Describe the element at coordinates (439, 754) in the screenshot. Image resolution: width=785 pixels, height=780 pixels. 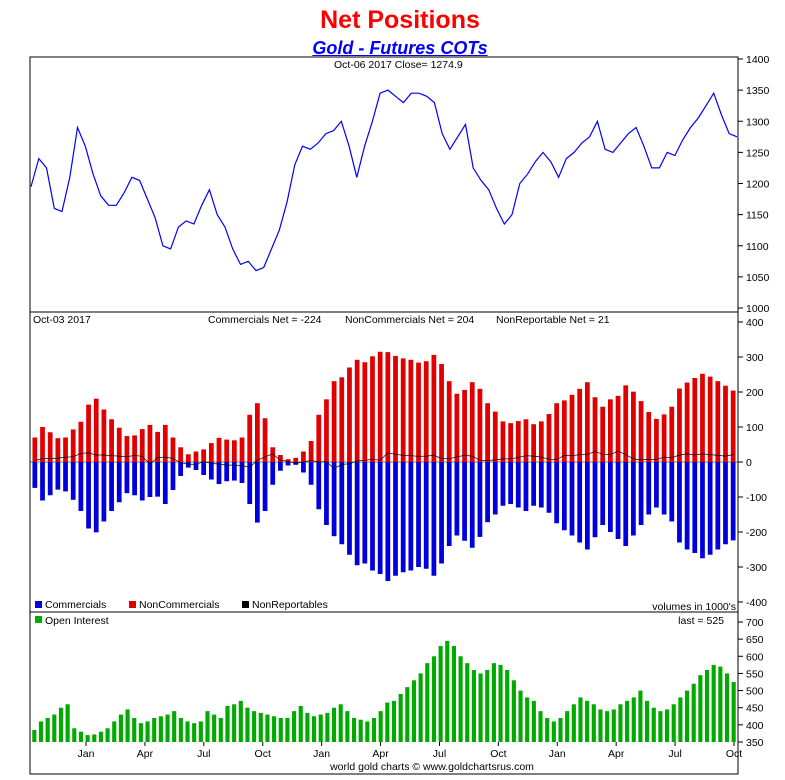
I see `x-tick-label: Jul` at that location.